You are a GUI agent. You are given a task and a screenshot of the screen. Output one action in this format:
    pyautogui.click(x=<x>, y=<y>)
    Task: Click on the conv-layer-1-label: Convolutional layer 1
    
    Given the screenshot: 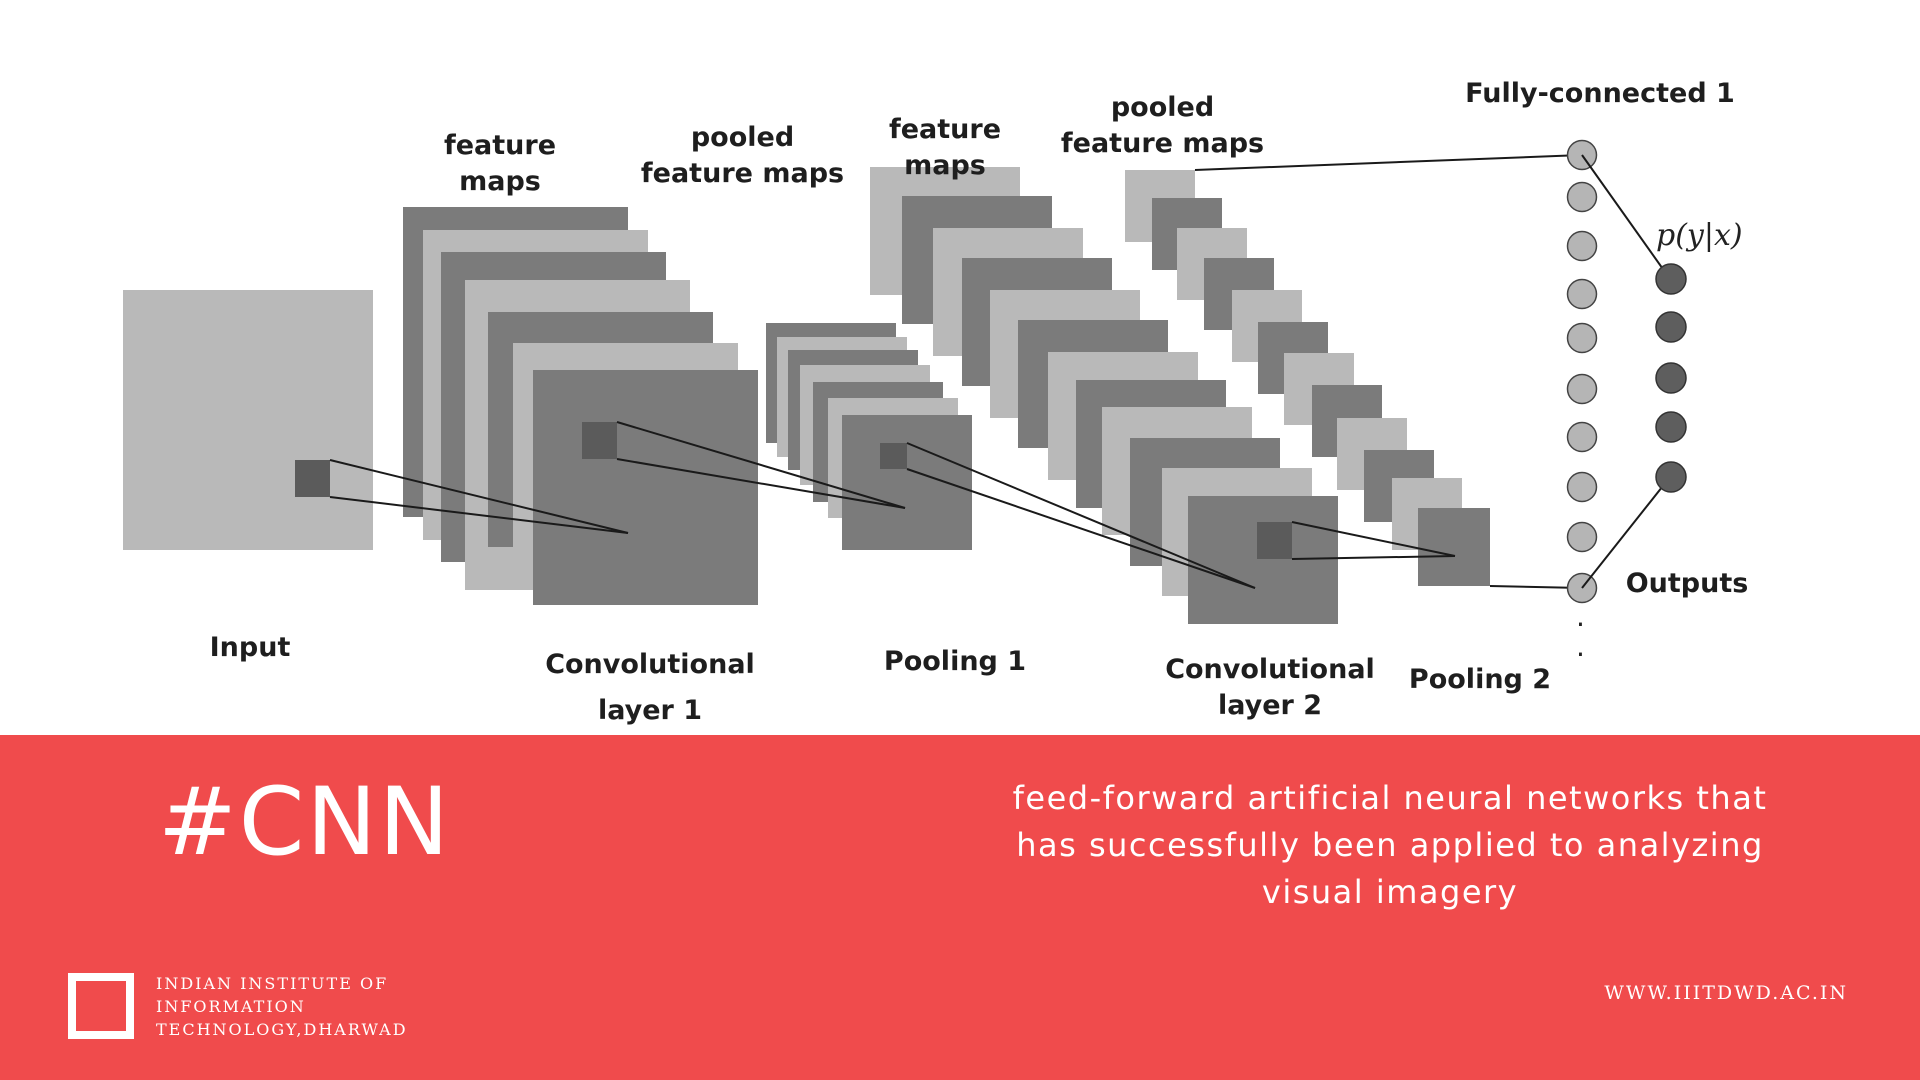 What is the action you would take?
    pyautogui.click(x=650, y=687)
    